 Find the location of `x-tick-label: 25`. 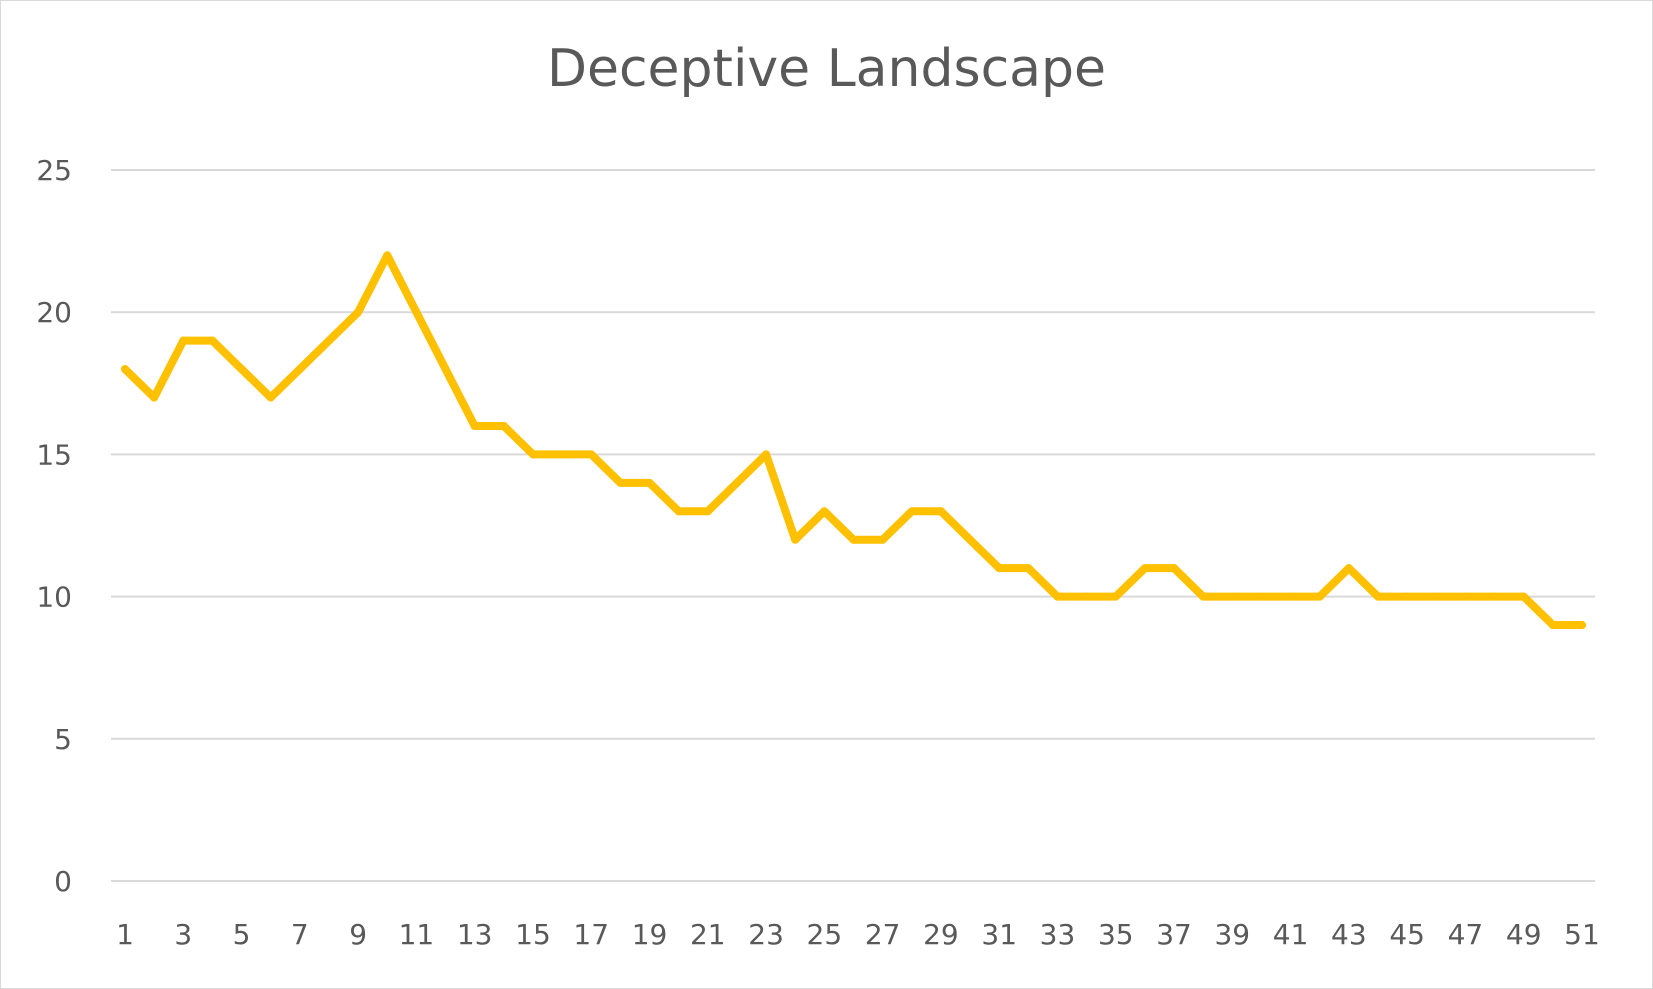

x-tick-label: 25 is located at coordinates (825, 934).